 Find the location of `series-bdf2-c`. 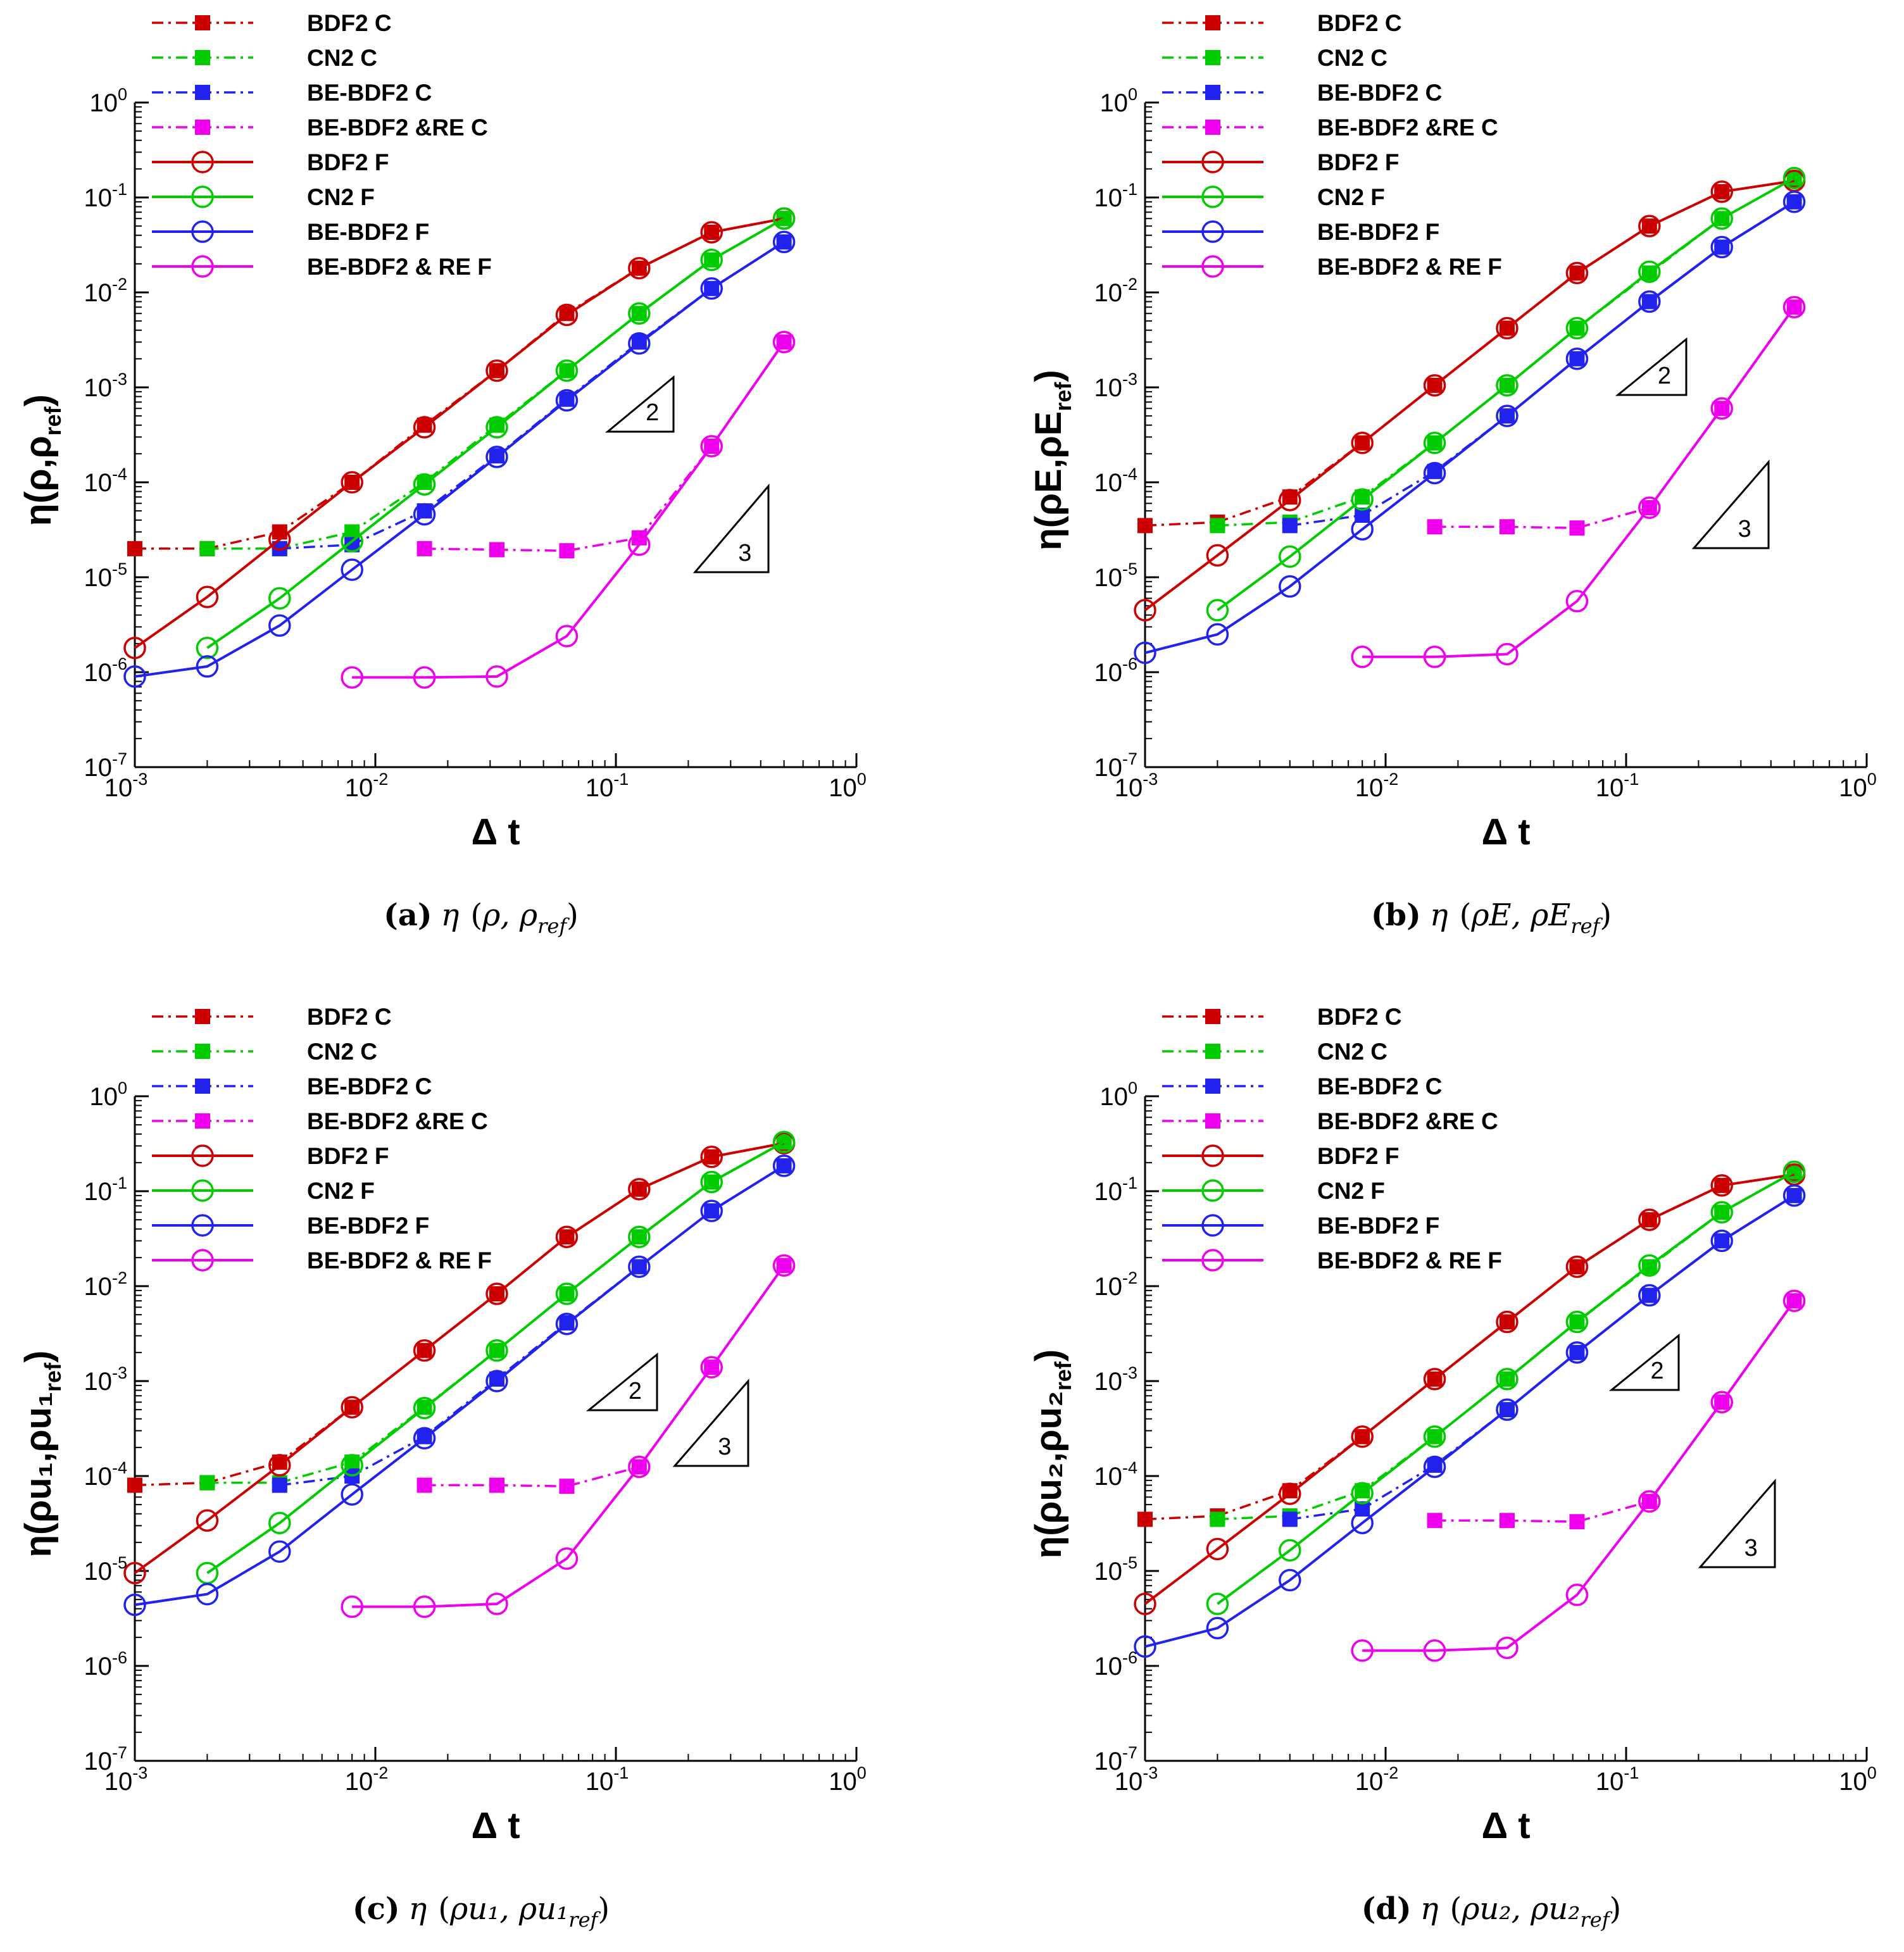

series-bdf2-c is located at coordinates (1469, 353).